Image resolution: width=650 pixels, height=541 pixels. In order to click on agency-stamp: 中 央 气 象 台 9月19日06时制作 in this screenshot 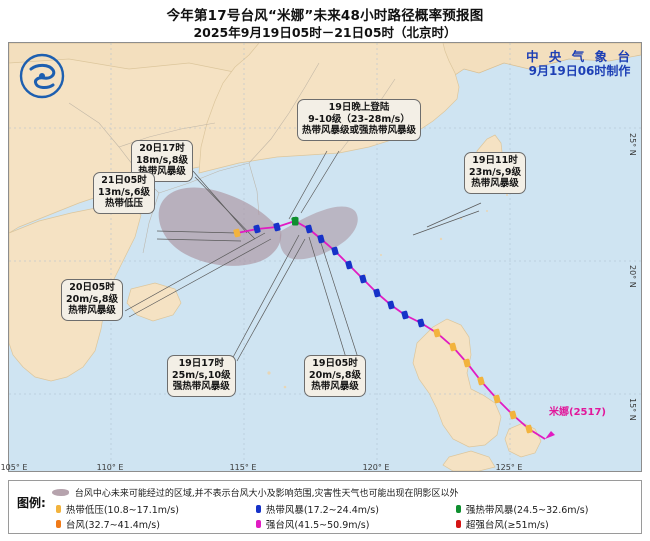, I will do `click(579, 64)`.